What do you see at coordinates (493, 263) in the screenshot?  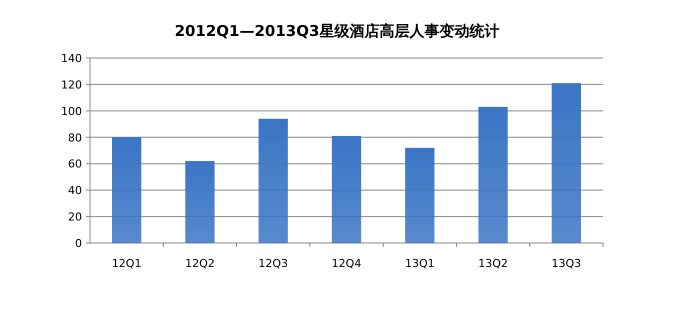 I see `x-tick-label: 13Q2` at bounding box center [493, 263].